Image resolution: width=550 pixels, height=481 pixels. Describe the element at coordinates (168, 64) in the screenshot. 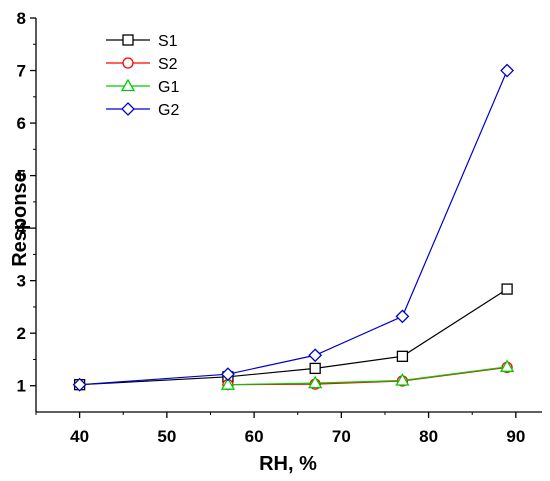

I see `legend-label-s2: S2` at that location.